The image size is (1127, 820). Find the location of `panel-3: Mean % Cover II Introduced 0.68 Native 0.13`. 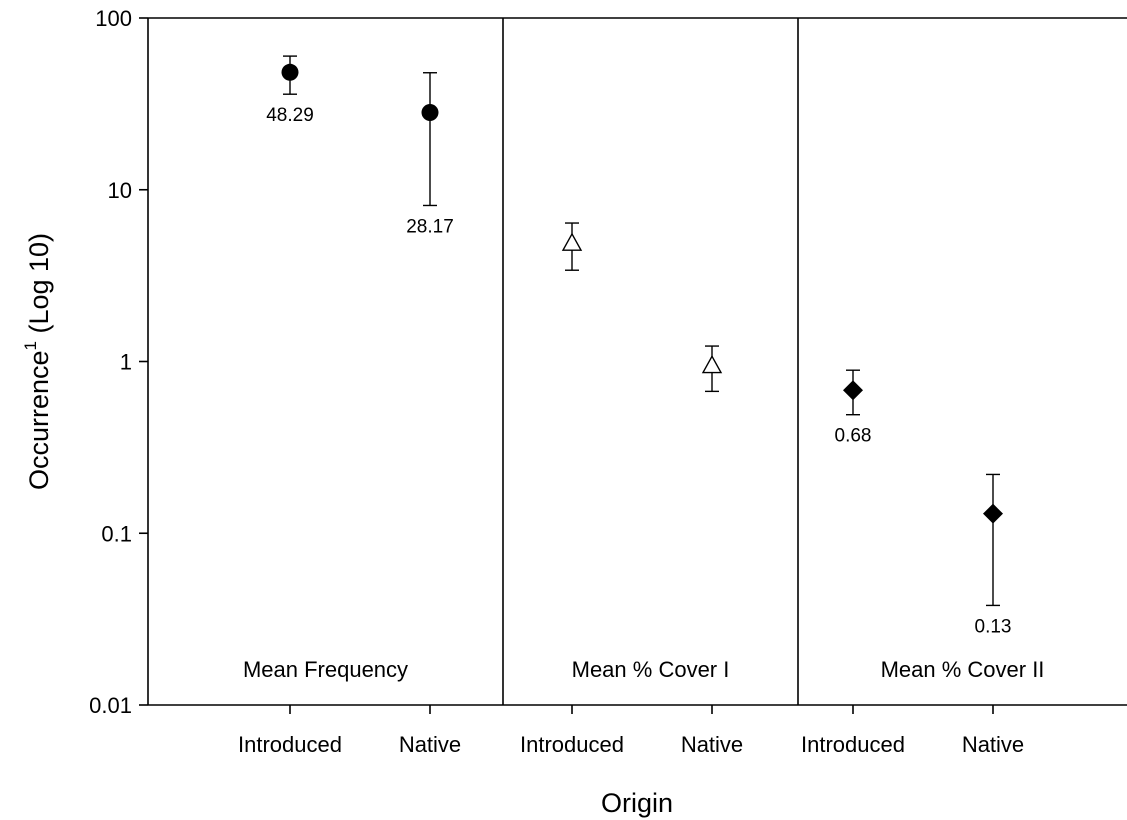

panel-3: Mean % Cover II Introduced 0.68 Native 0.13 is located at coordinates (923, 563).